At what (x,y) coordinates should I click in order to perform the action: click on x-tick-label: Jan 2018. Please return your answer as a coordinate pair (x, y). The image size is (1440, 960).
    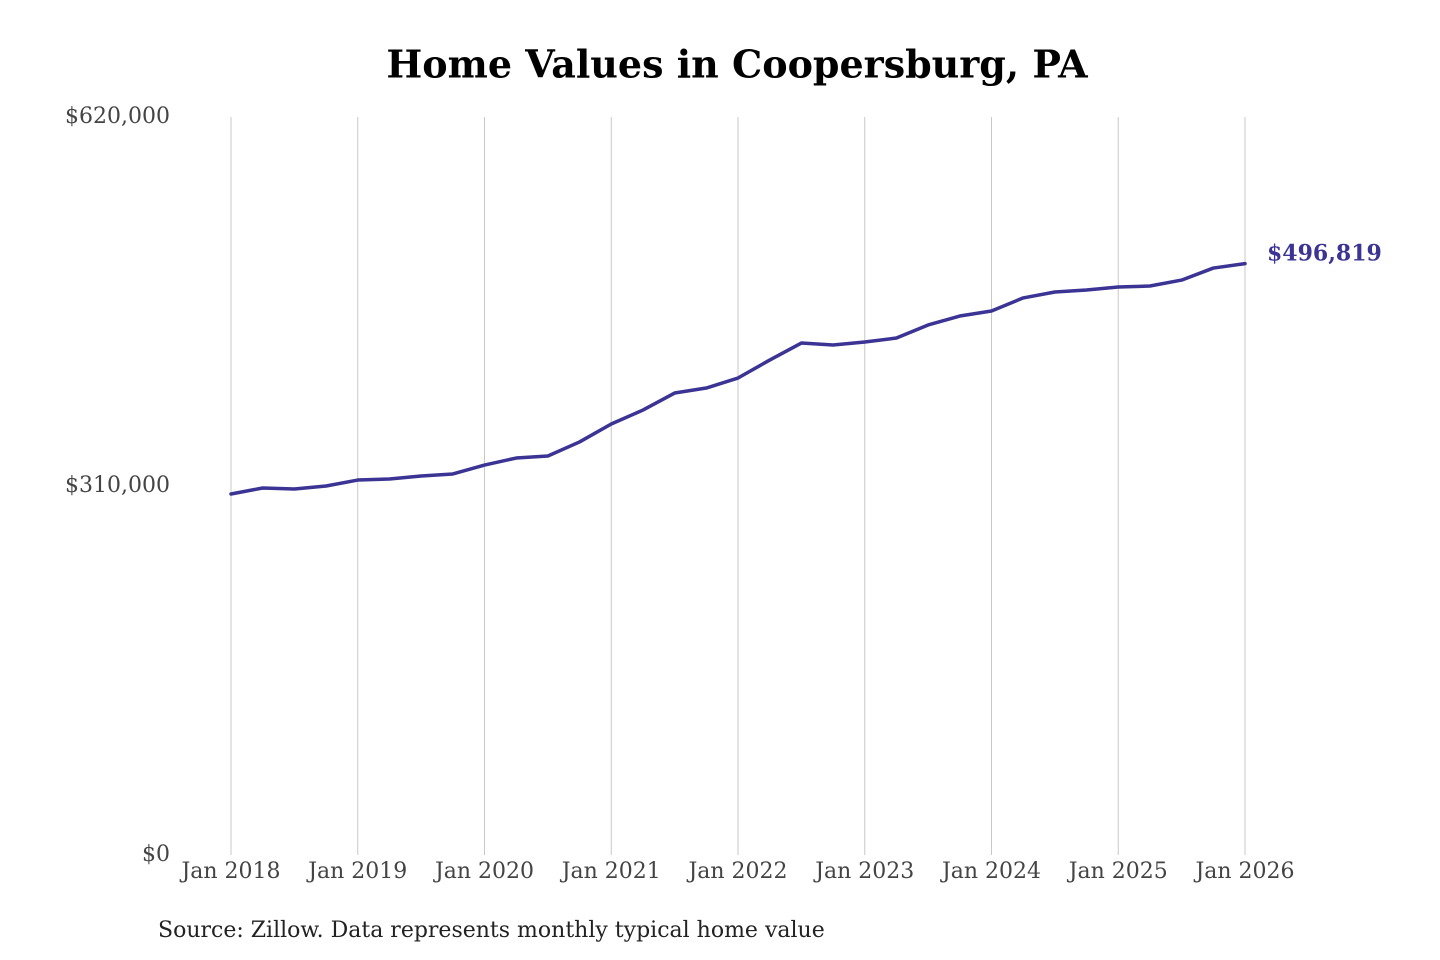
    Looking at the image, I should click on (229, 871).